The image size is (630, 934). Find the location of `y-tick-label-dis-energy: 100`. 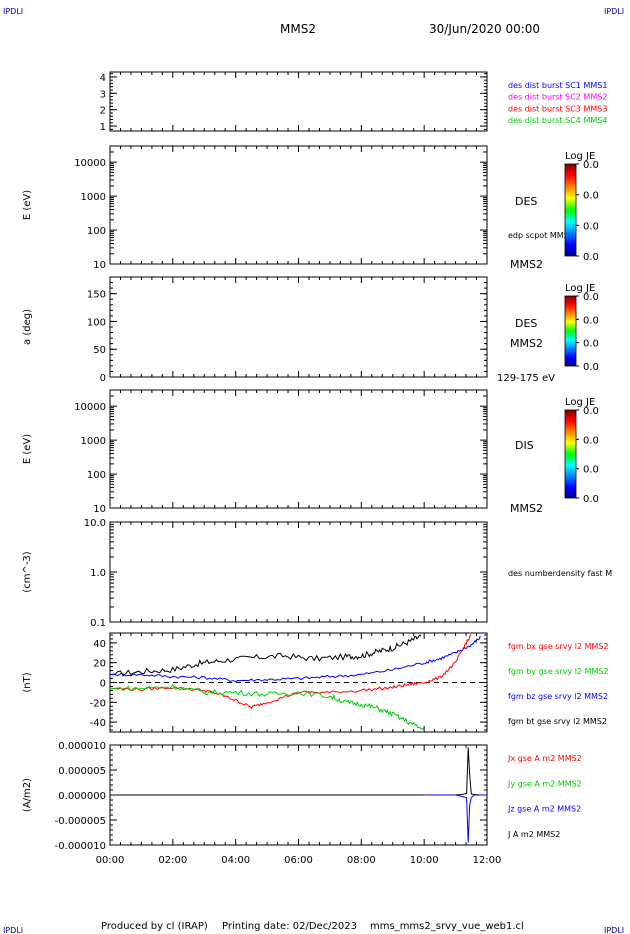

y-tick-label-dis-energy: 100 is located at coordinates (96, 475).